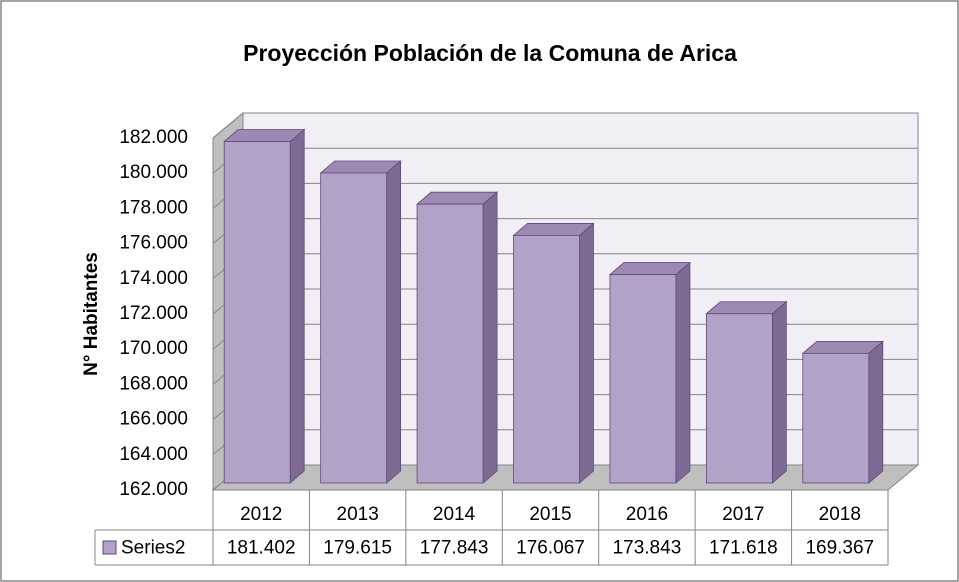 This screenshot has width=959, height=582. I want to click on x-tick-label: 2012, so click(261, 514).